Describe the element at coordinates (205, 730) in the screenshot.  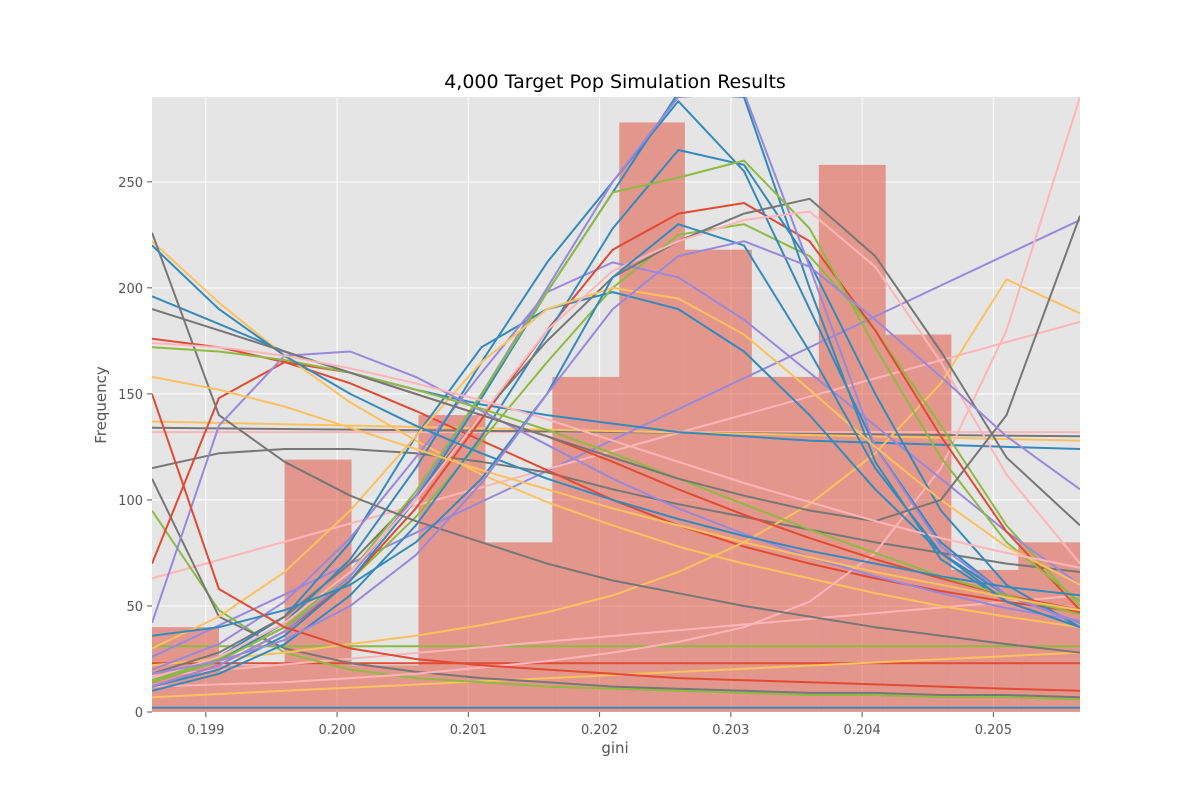
I see `x-tick-label: 0.199` at that location.